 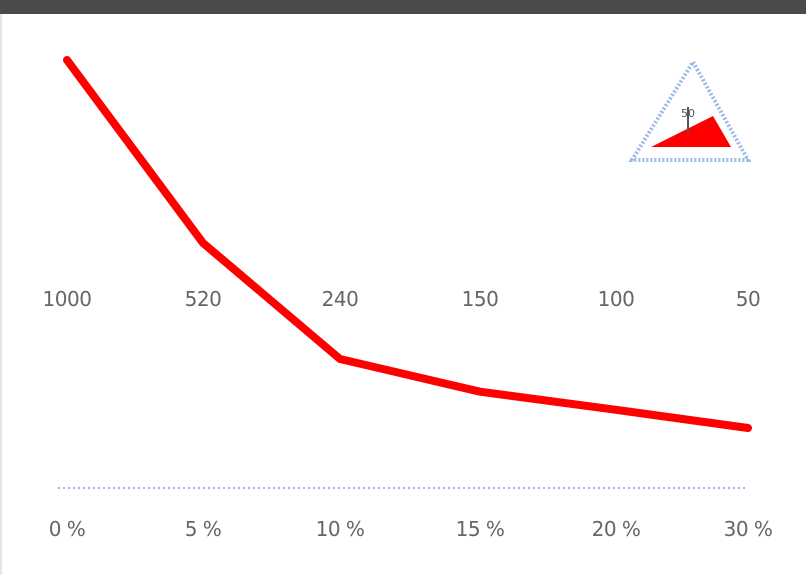 I want to click on x-tick-label: 5 %, so click(x=203, y=529).